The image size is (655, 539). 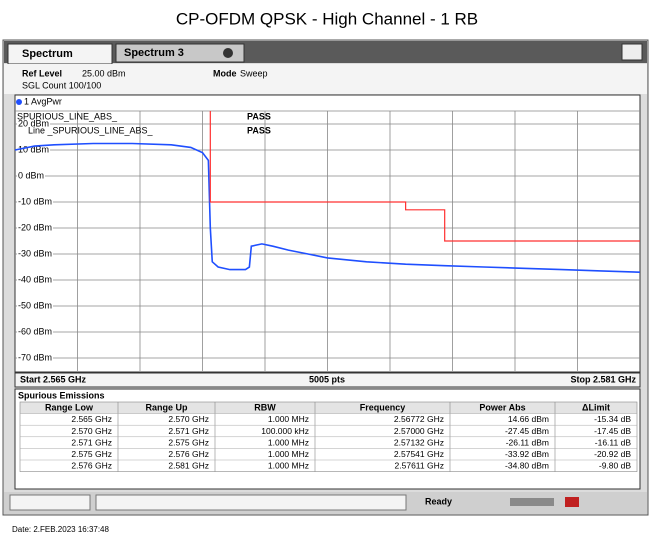 I want to click on table-cell: 2.57132 GHz, so click(x=419, y=442).